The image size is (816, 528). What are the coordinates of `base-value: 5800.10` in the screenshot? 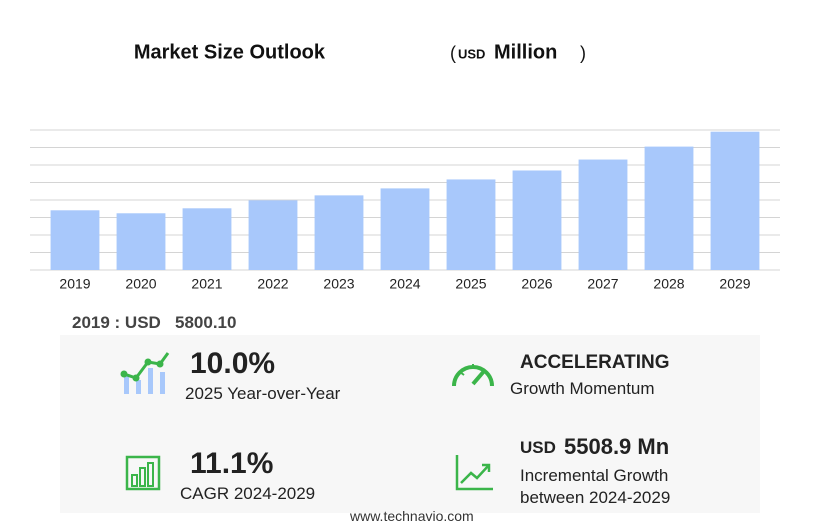 It's located at (206, 322).